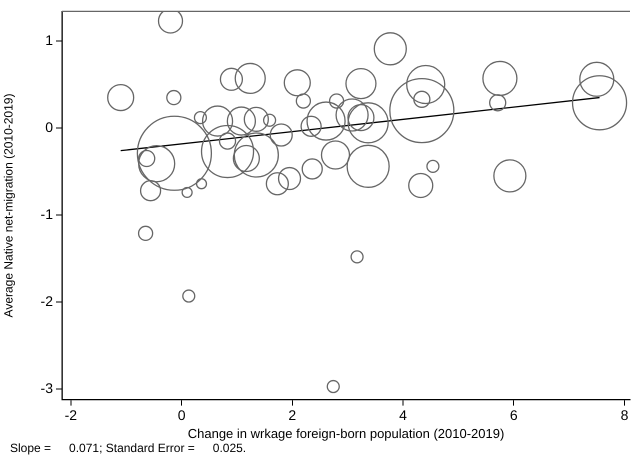 Image resolution: width=632 pixels, height=460 pixels. I want to click on x-tick-label: 0, so click(182, 414).